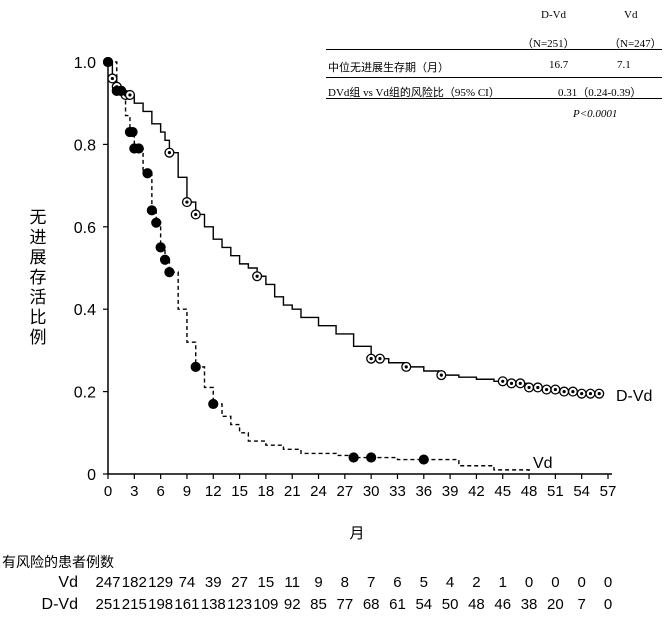 The width and height of the screenshot is (664, 625). I want to click on x-tick-label: 3, so click(134, 491).